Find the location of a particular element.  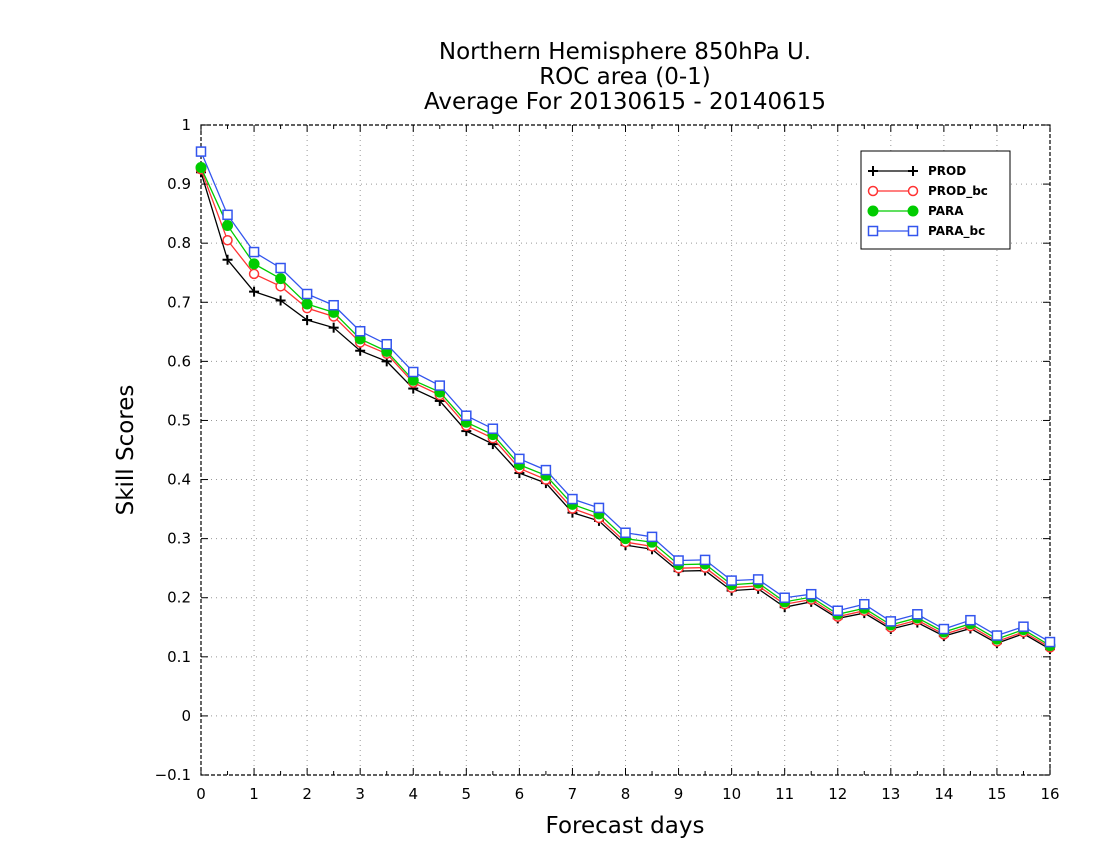

x-tick-label: 11 is located at coordinates (784, 794).